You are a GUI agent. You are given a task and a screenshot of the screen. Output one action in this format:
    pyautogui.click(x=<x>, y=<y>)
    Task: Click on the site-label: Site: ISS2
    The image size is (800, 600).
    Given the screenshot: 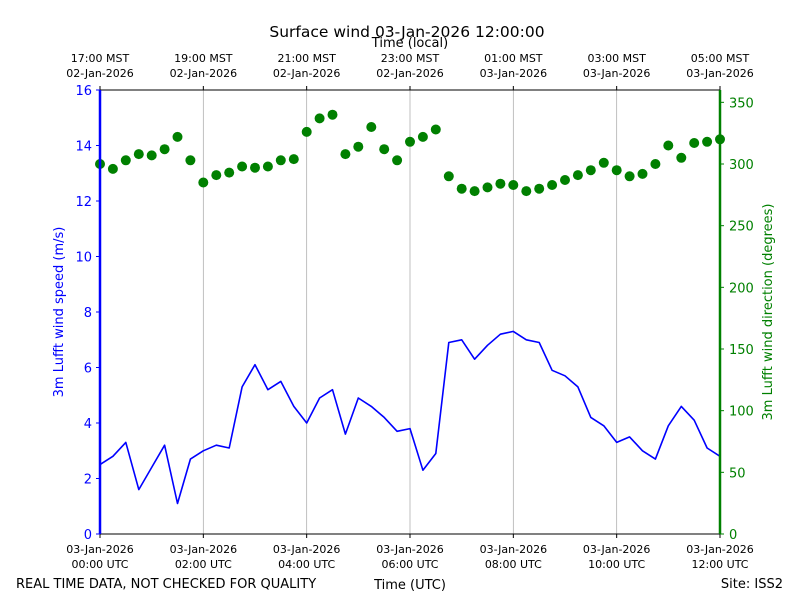 What is the action you would take?
    pyautogui.click(x=752, y=584)
    